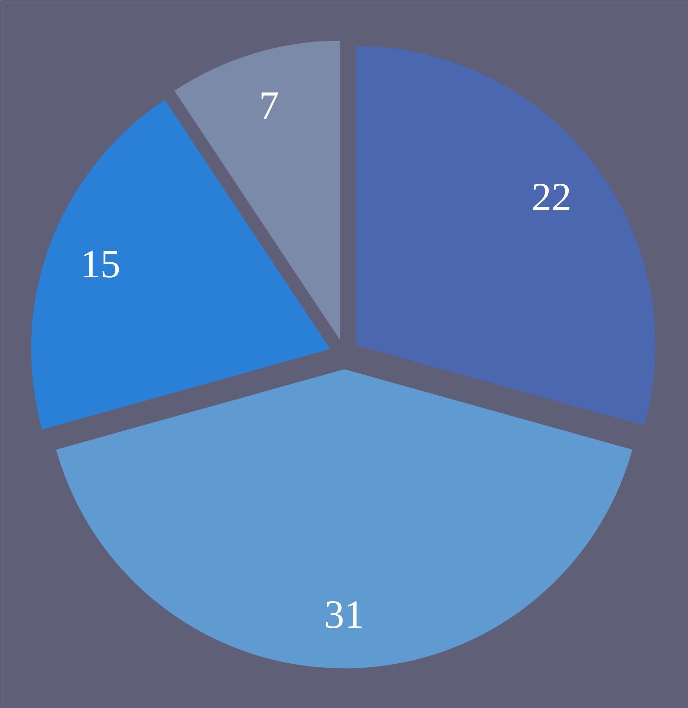  What do you see at coordinates (344, 615) in the screenshot?
I see `data-label: 31` at bounding box center [344, 615].